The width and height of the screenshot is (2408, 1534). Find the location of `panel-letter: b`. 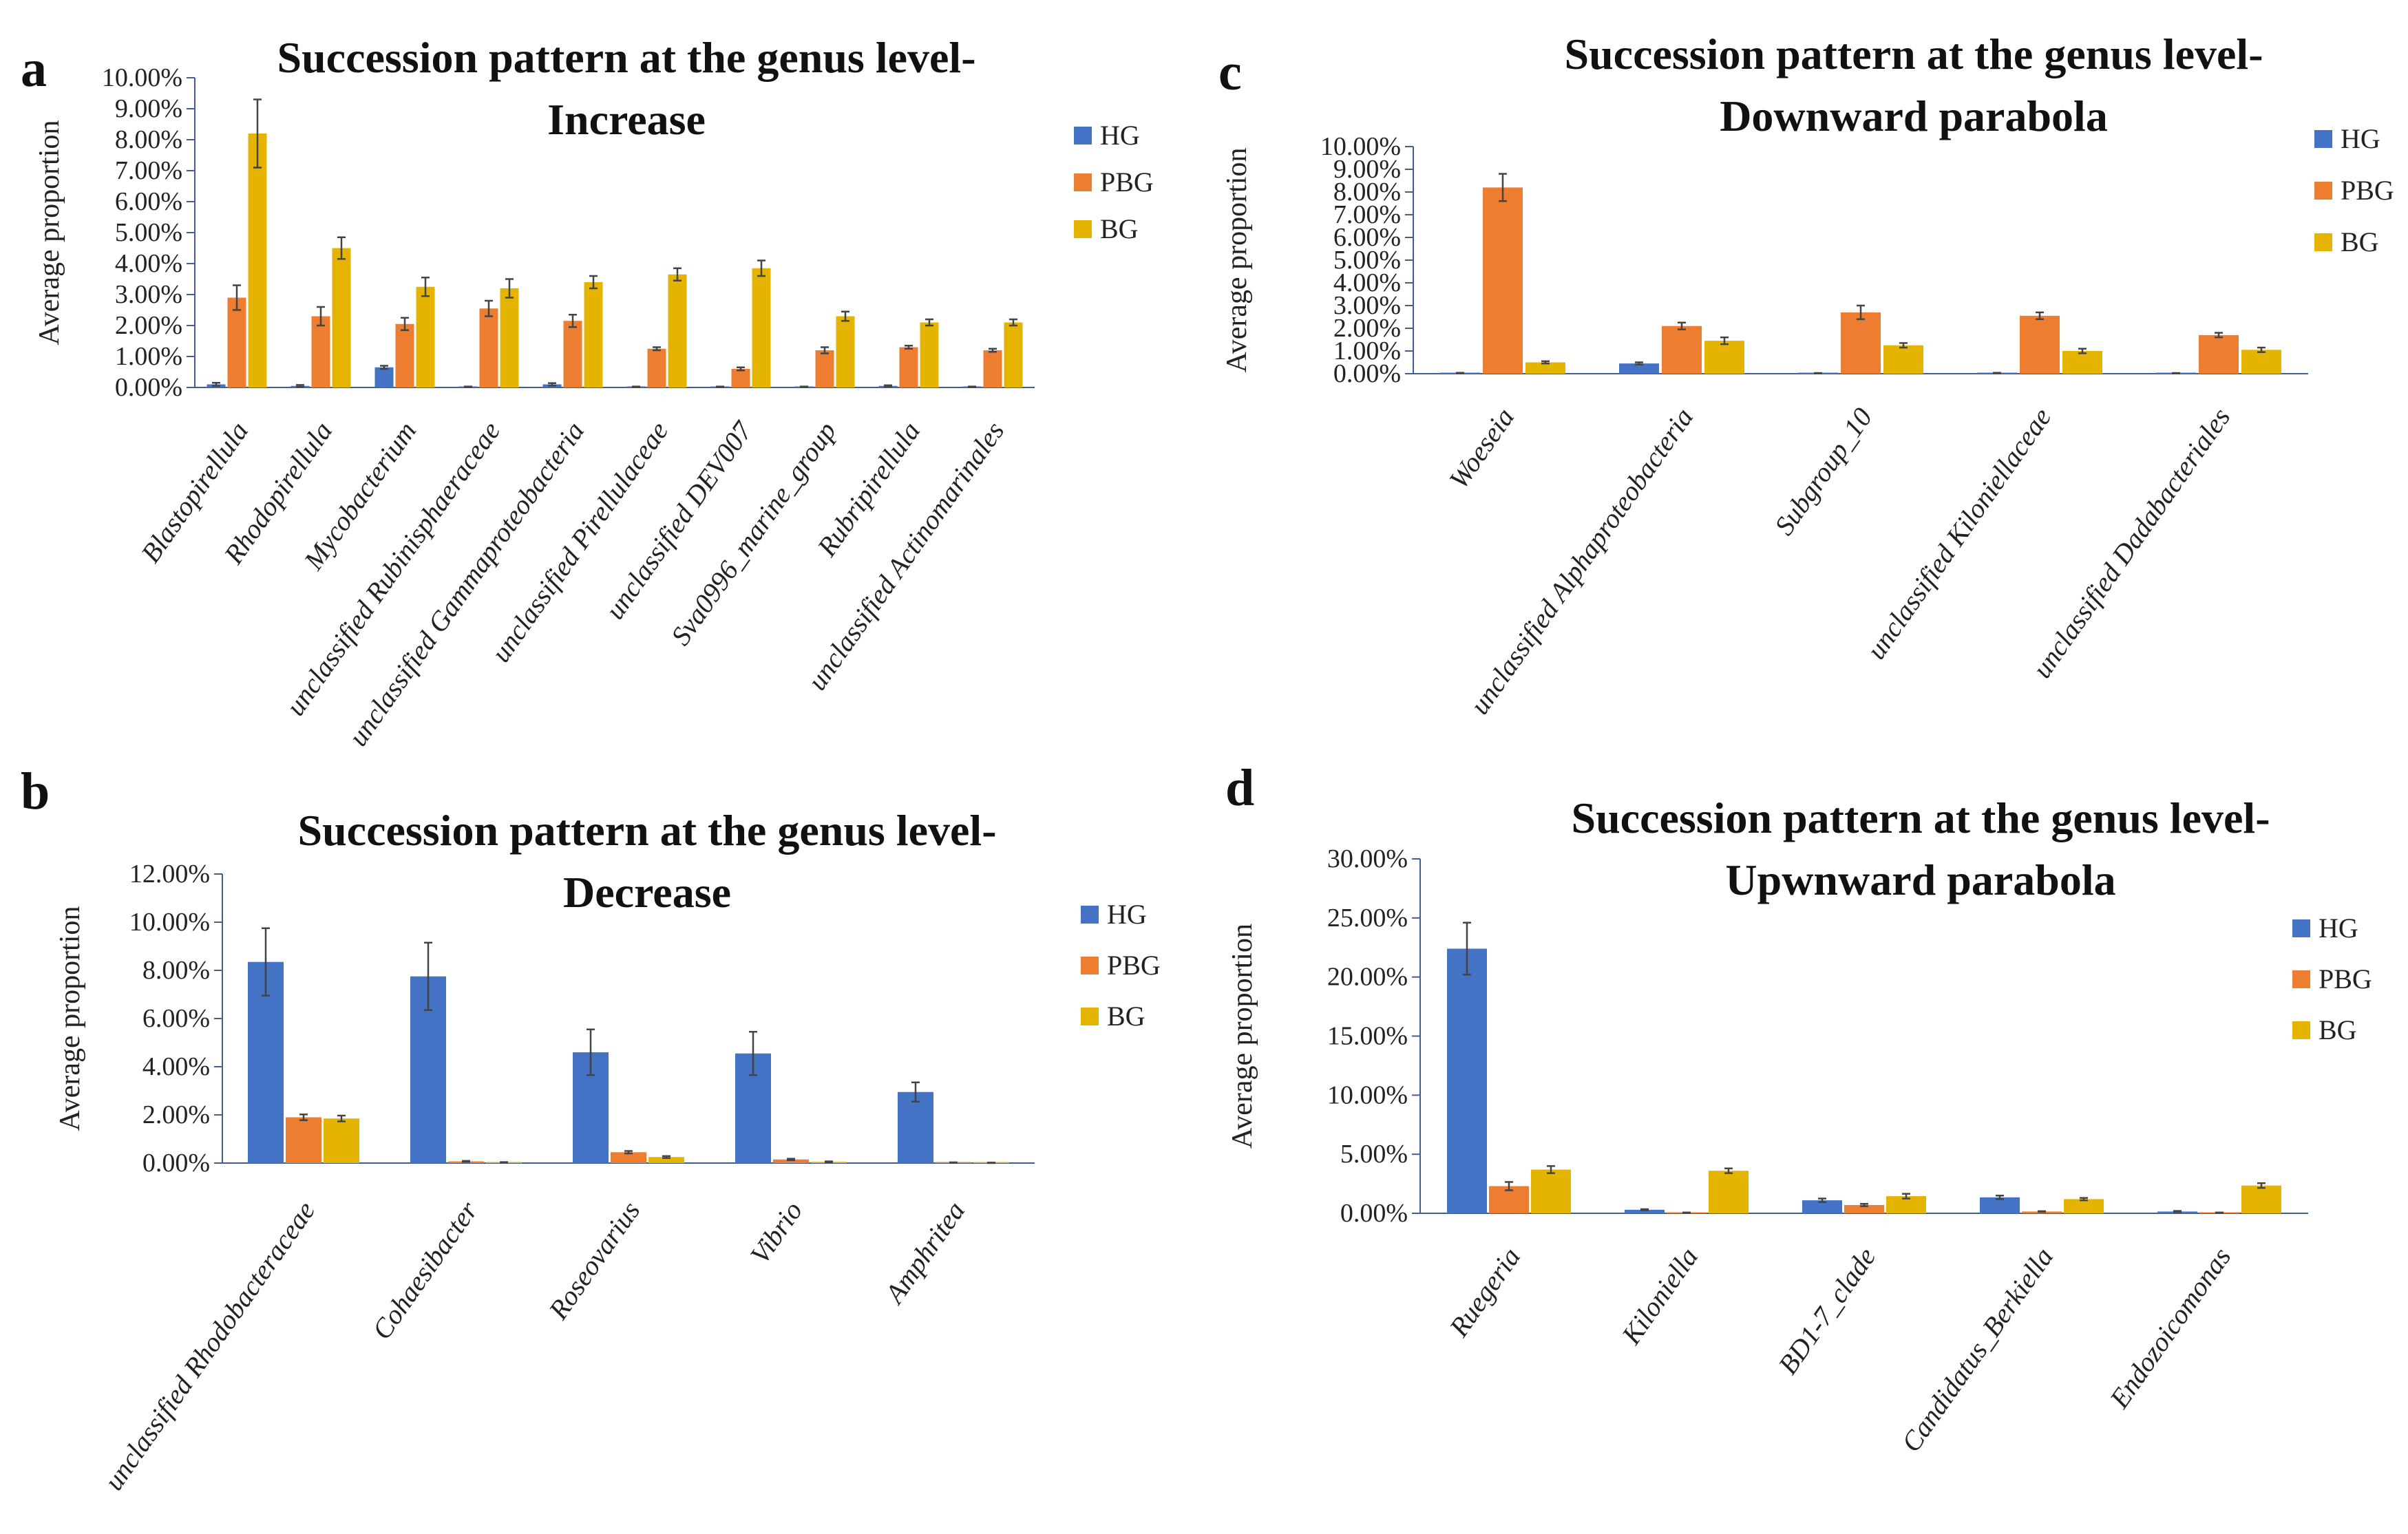

panel-letter: b is located at coordinates (36, 791).